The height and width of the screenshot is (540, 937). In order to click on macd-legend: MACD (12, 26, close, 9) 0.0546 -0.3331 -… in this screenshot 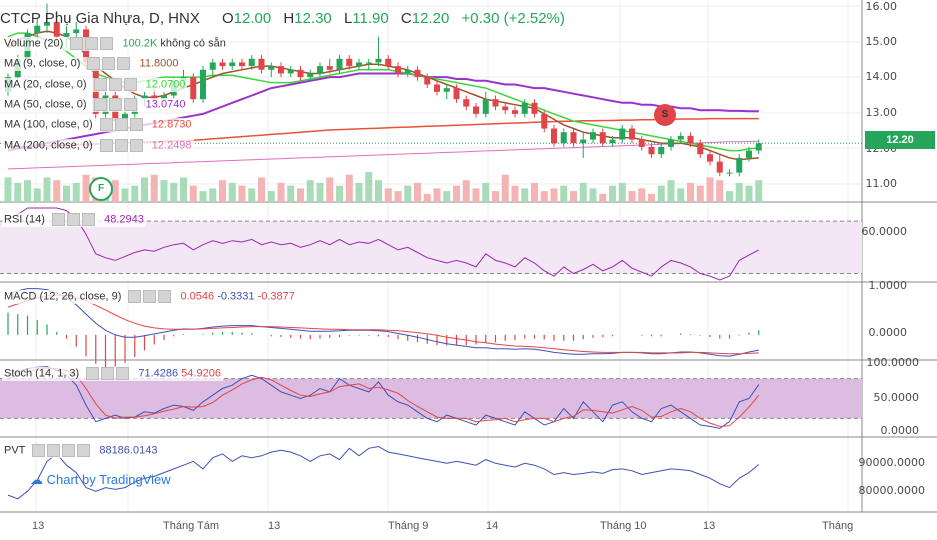, I will do `click(149, 297)`.